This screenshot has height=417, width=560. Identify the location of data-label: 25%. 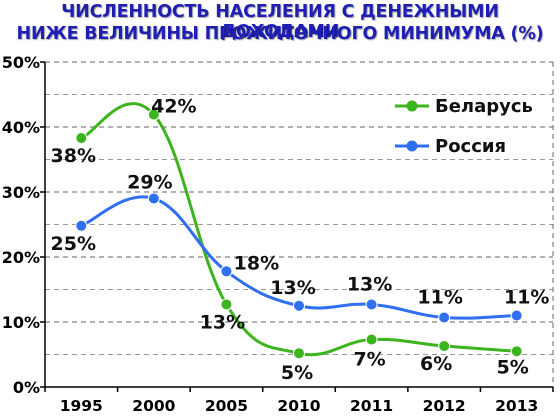
(73, 244).